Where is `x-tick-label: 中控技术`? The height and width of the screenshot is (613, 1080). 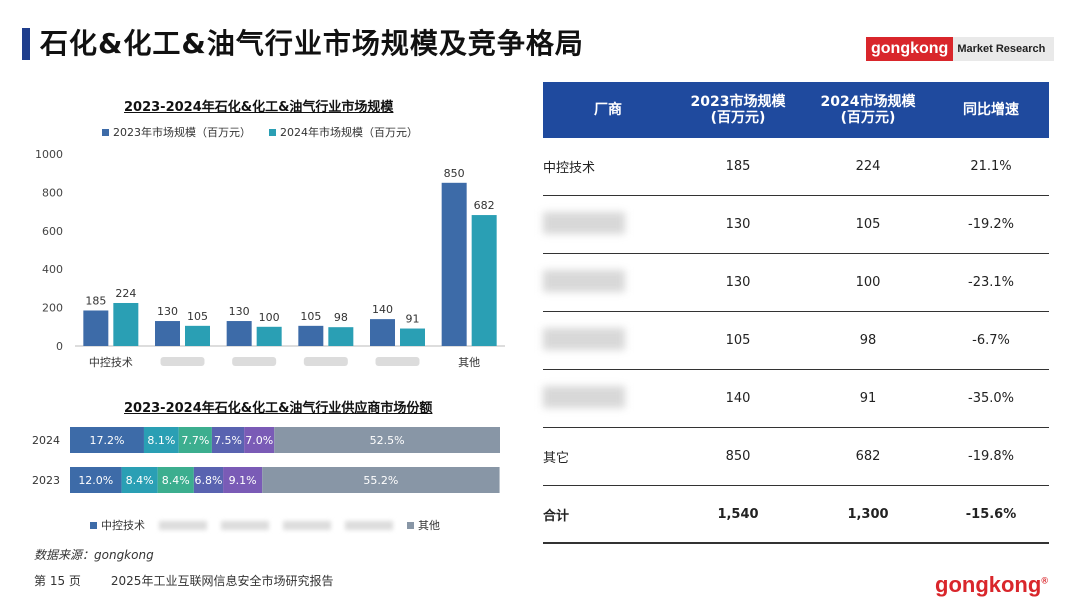 x-tick-label: 中控技术 is located at coordinates (111, 362).